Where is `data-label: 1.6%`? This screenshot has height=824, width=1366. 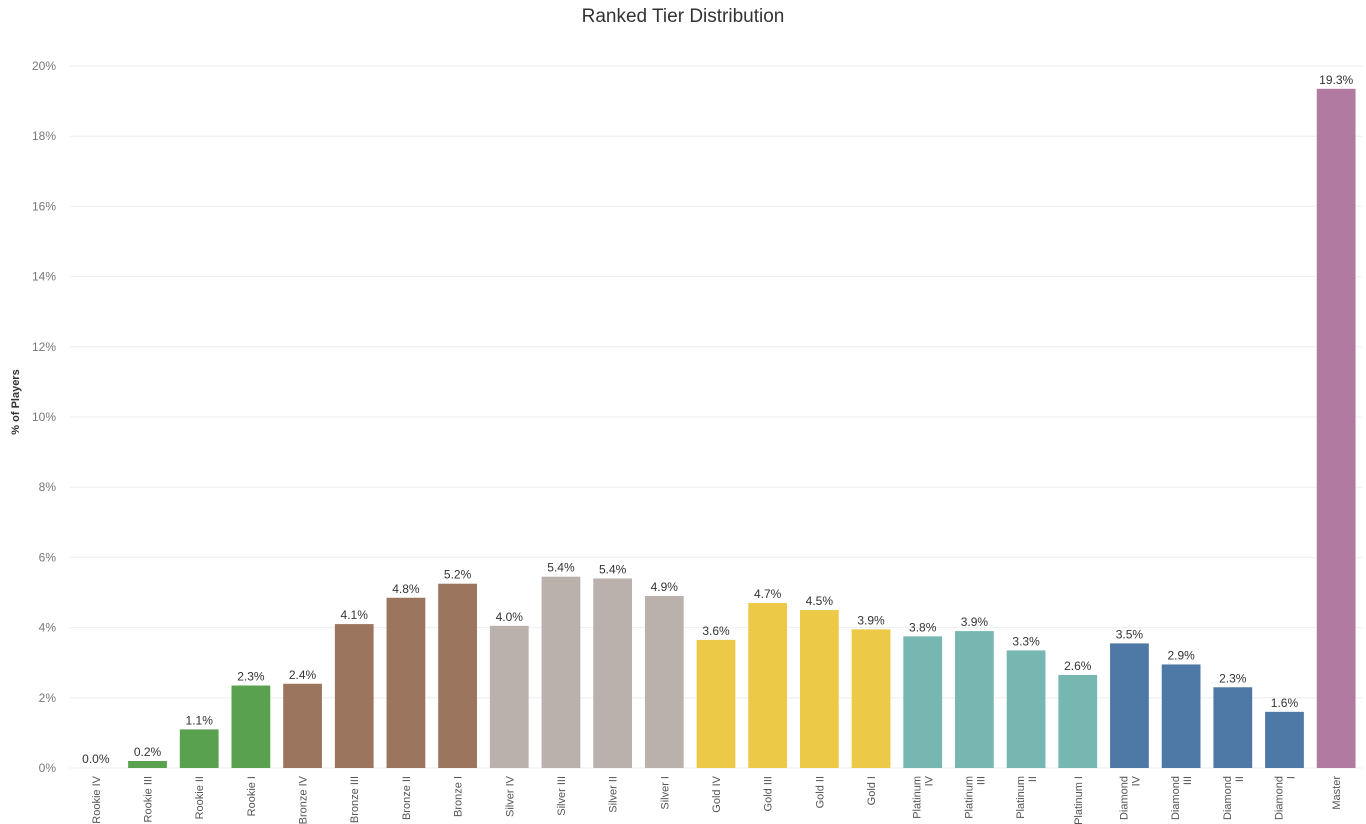
data-label: 1.6% is located at coordinates (1285, 703).